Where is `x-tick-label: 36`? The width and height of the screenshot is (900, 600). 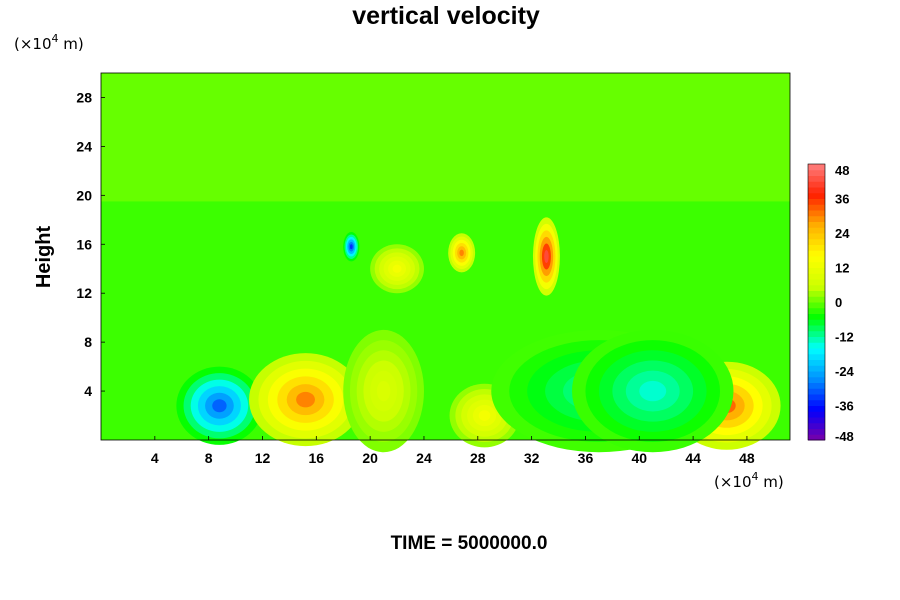
x-tick-label: 36 is located at coordinates (586, 458).